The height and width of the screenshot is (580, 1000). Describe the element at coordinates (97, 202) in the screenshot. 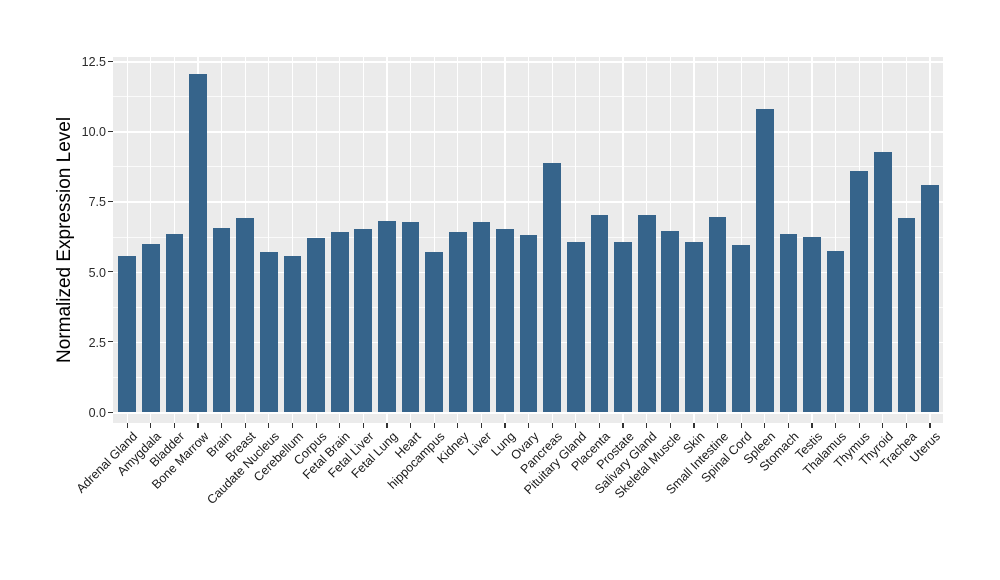

I see `y-axis-tick-label: 7.5` at that location.